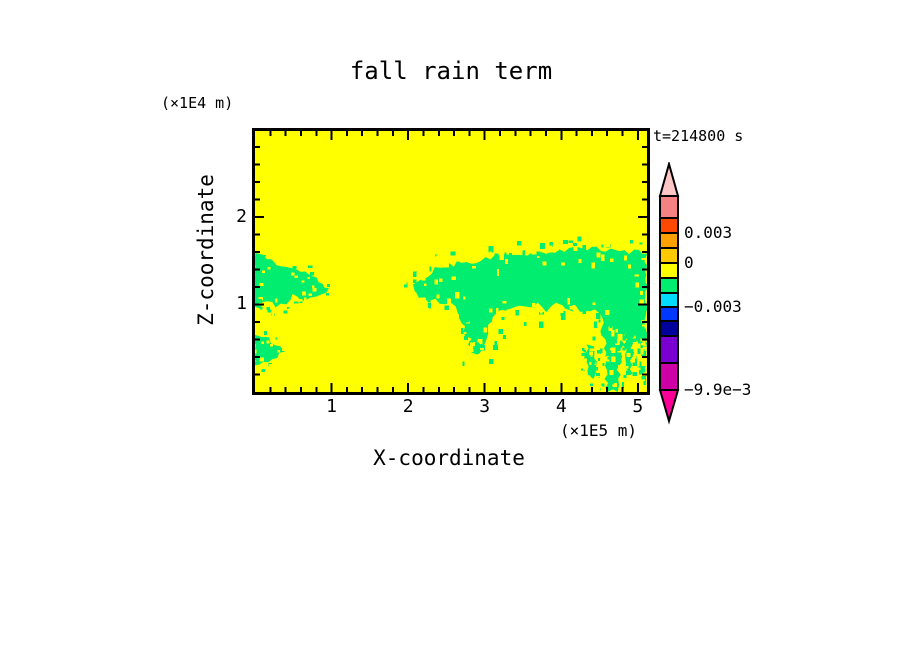 The image size is (904, 654). I want to click on colorbar-label: −9.9e−3, so click(718, 389).